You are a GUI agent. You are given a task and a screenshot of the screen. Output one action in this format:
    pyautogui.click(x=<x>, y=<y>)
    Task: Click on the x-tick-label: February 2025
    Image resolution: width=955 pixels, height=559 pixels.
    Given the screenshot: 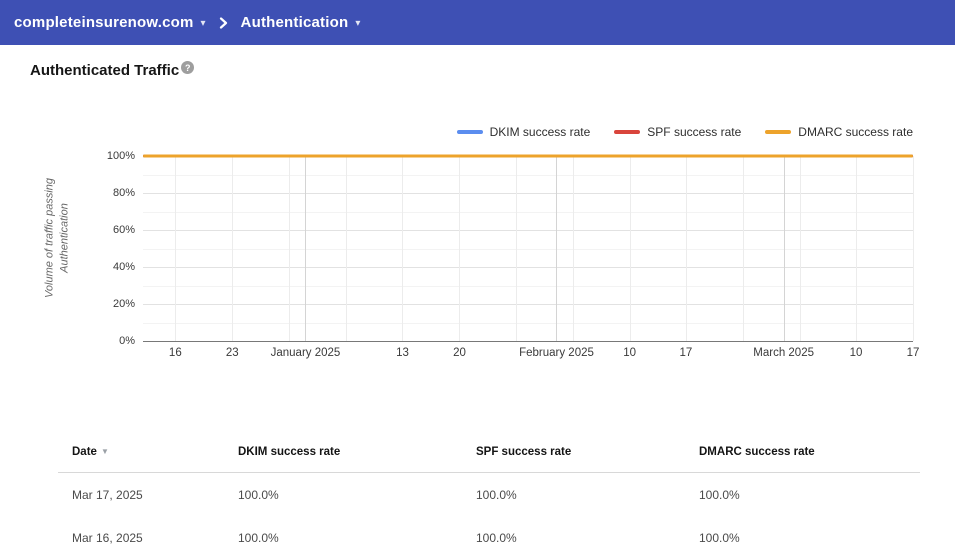 What is the action you would take?
    pyautogui.click(x=556, y=353)
    